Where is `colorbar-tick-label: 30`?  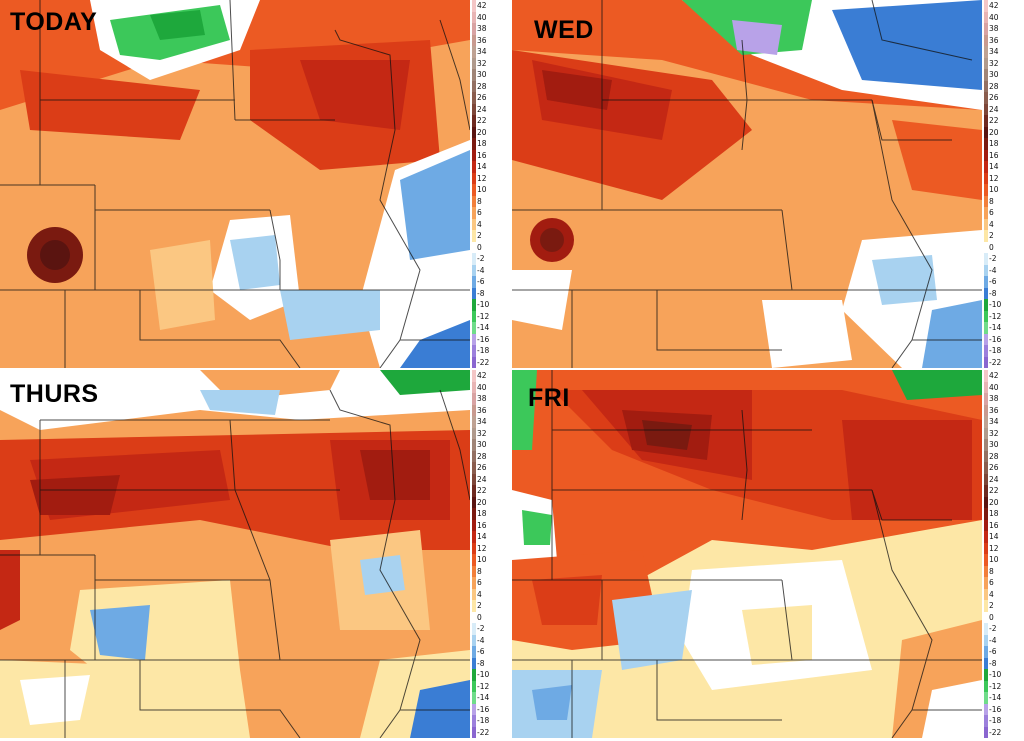
colorbar-tick-label: 30 is located at coordinates (994, 74).